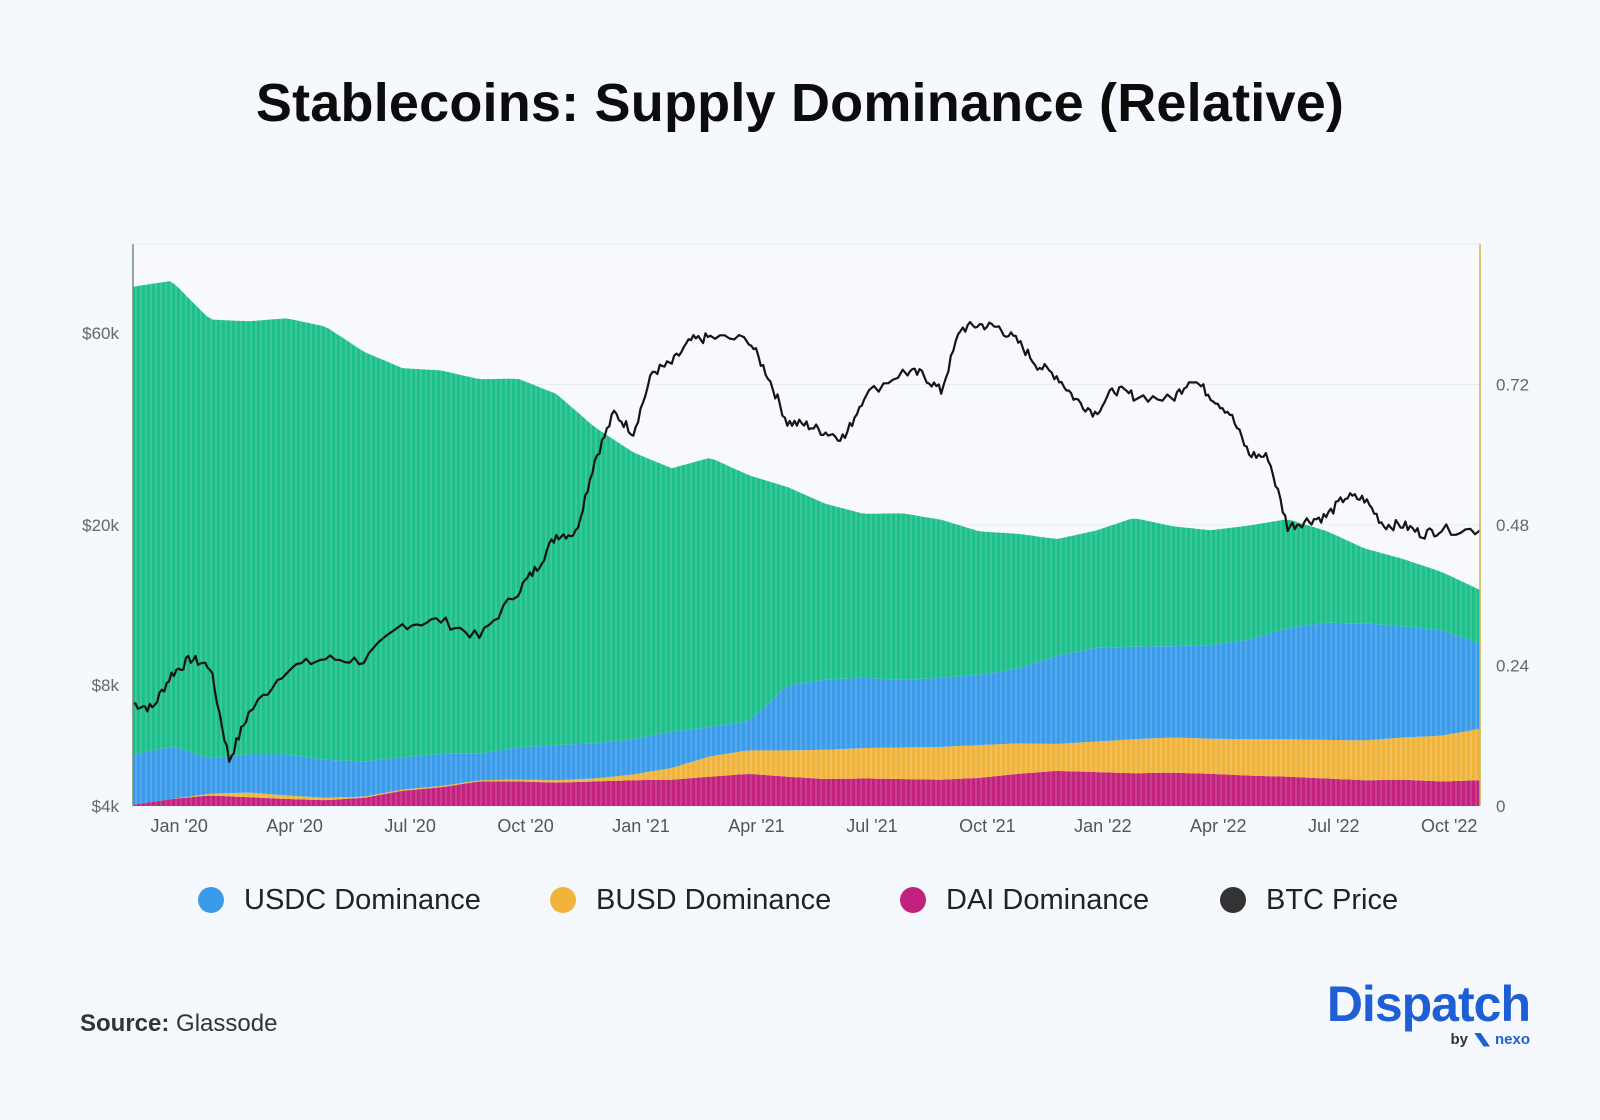  Describe the element at coordinates (1102, 826) in the screenshot. I see `x-tick-8: Jan '22` at that location.